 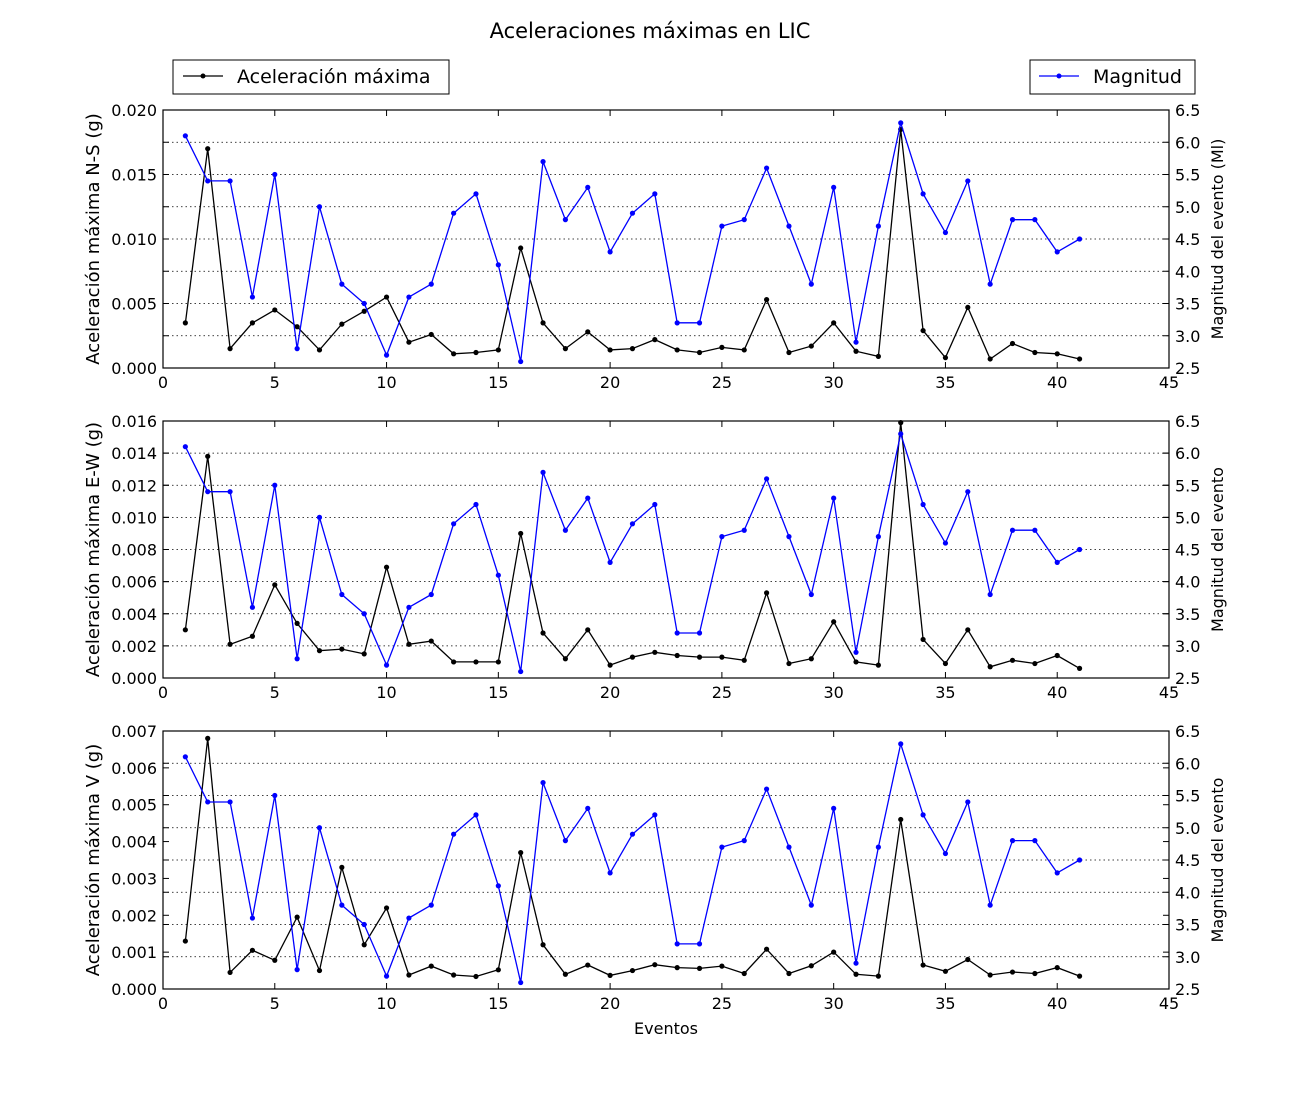 What do you see at coordinates (610, 1003) in the screenshot?
I see `x-tick-label: 20` at bounding box center [610, 1003].